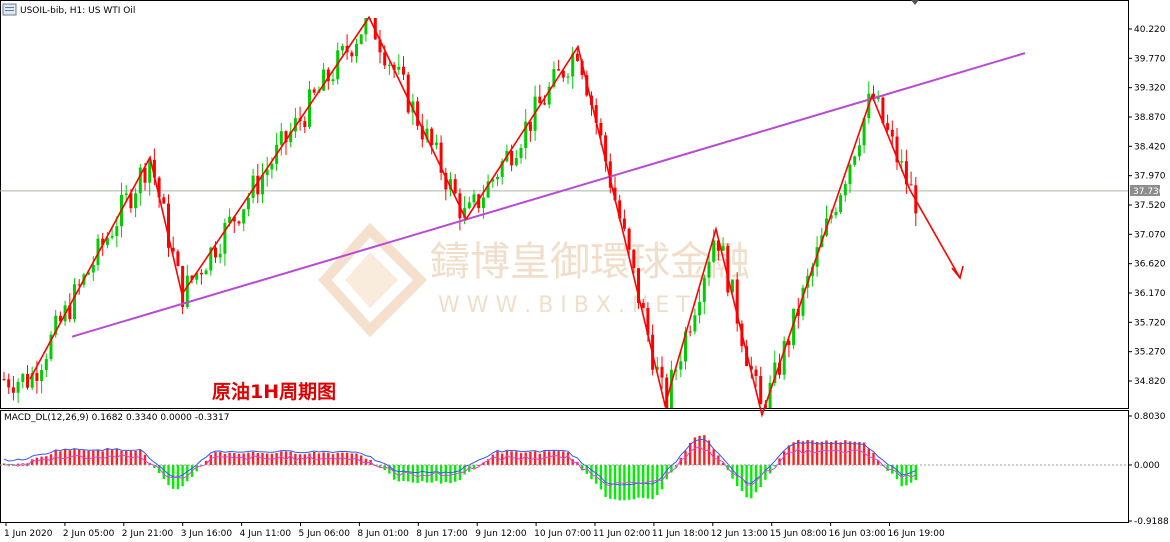 The image size is (1170, 542). I want to click on time-tick-label: 5 Jun 06:00, so click(325, 534).